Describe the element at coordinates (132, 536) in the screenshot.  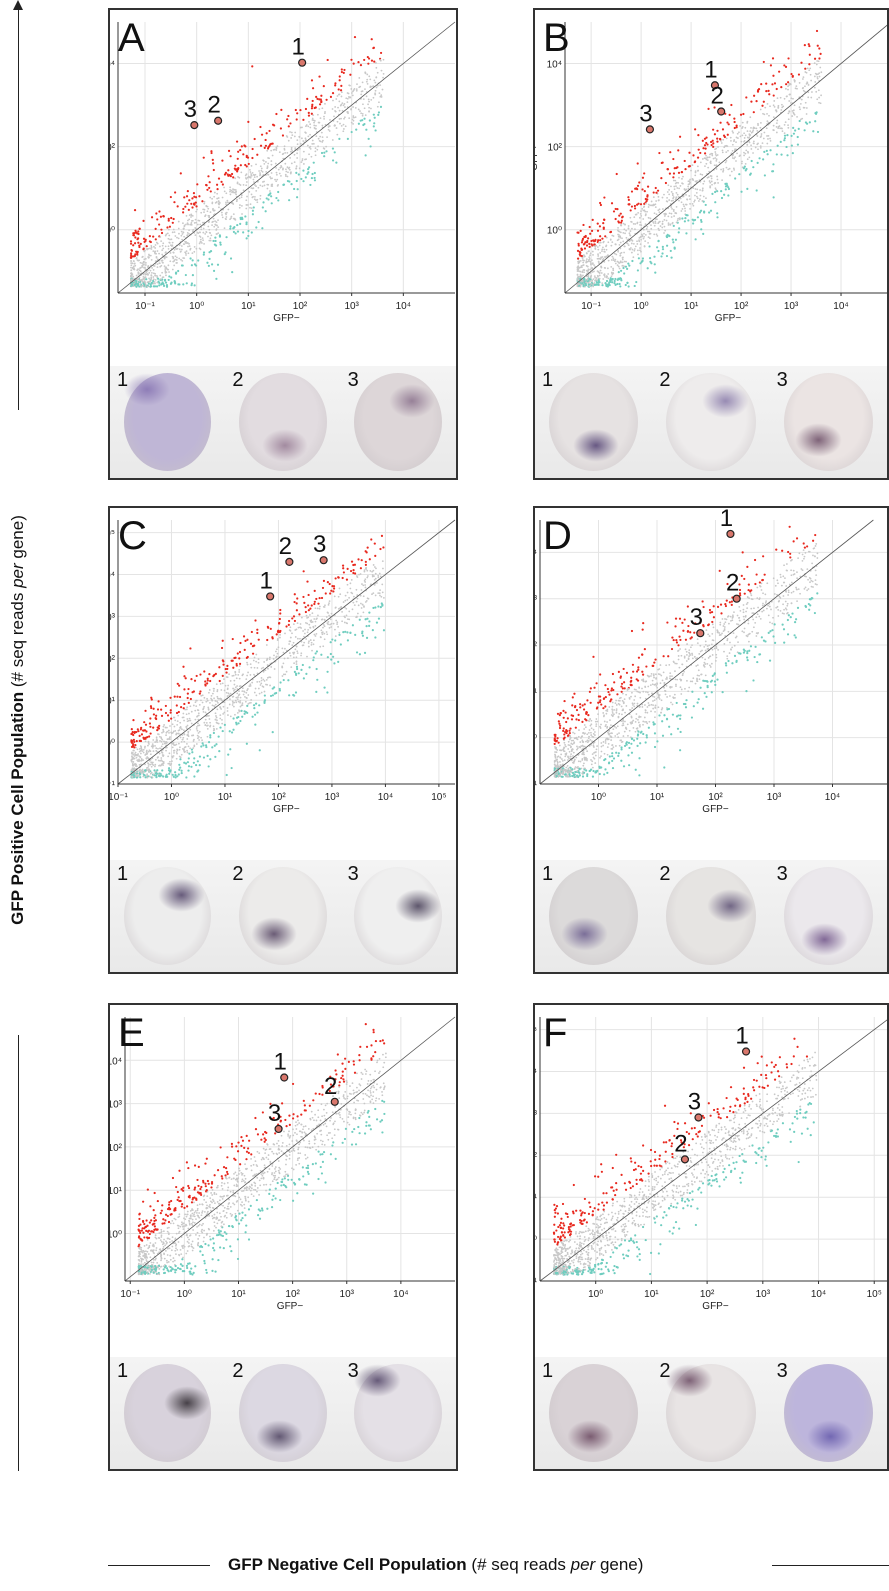
I see `panel-label: C` at that location.